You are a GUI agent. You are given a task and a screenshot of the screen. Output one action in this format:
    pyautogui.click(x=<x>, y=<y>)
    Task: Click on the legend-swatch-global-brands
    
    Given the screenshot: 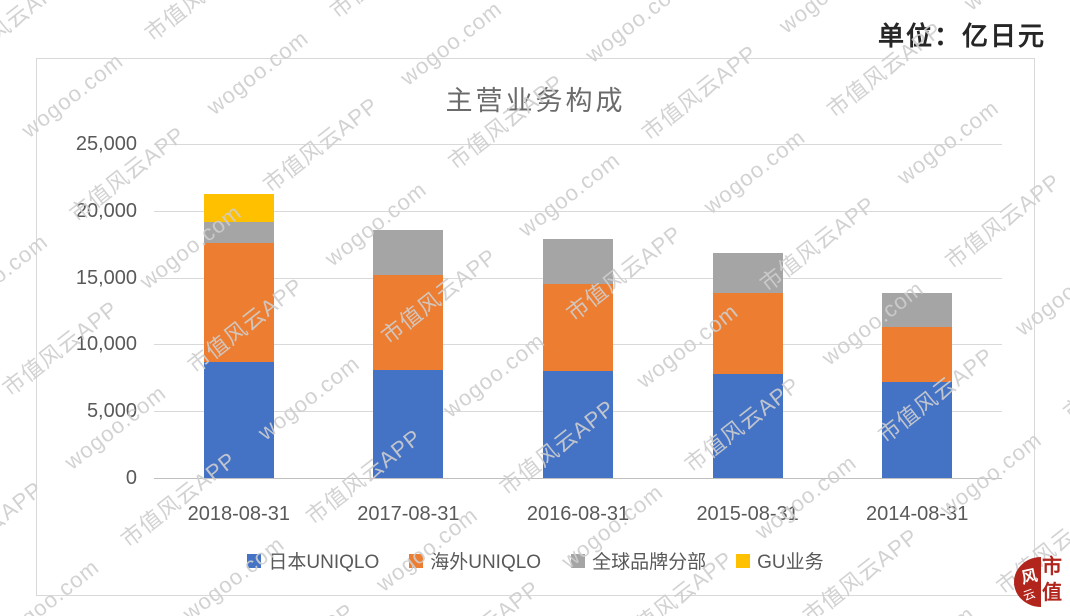 What is the action you would take?
    pyautogui.click(x=578, y=560)
    